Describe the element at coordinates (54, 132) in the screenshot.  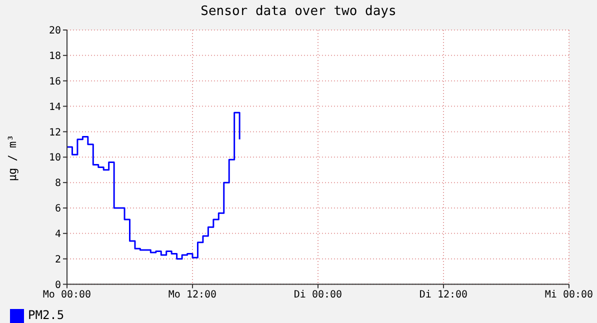
I see `y-tick-label: 12` at that location.